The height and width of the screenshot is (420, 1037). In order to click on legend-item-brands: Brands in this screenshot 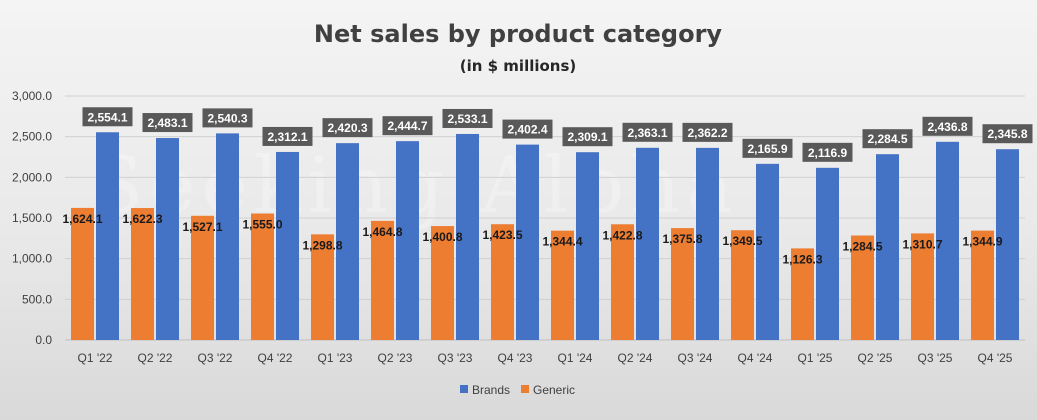, I will do `click(491, 390)`.